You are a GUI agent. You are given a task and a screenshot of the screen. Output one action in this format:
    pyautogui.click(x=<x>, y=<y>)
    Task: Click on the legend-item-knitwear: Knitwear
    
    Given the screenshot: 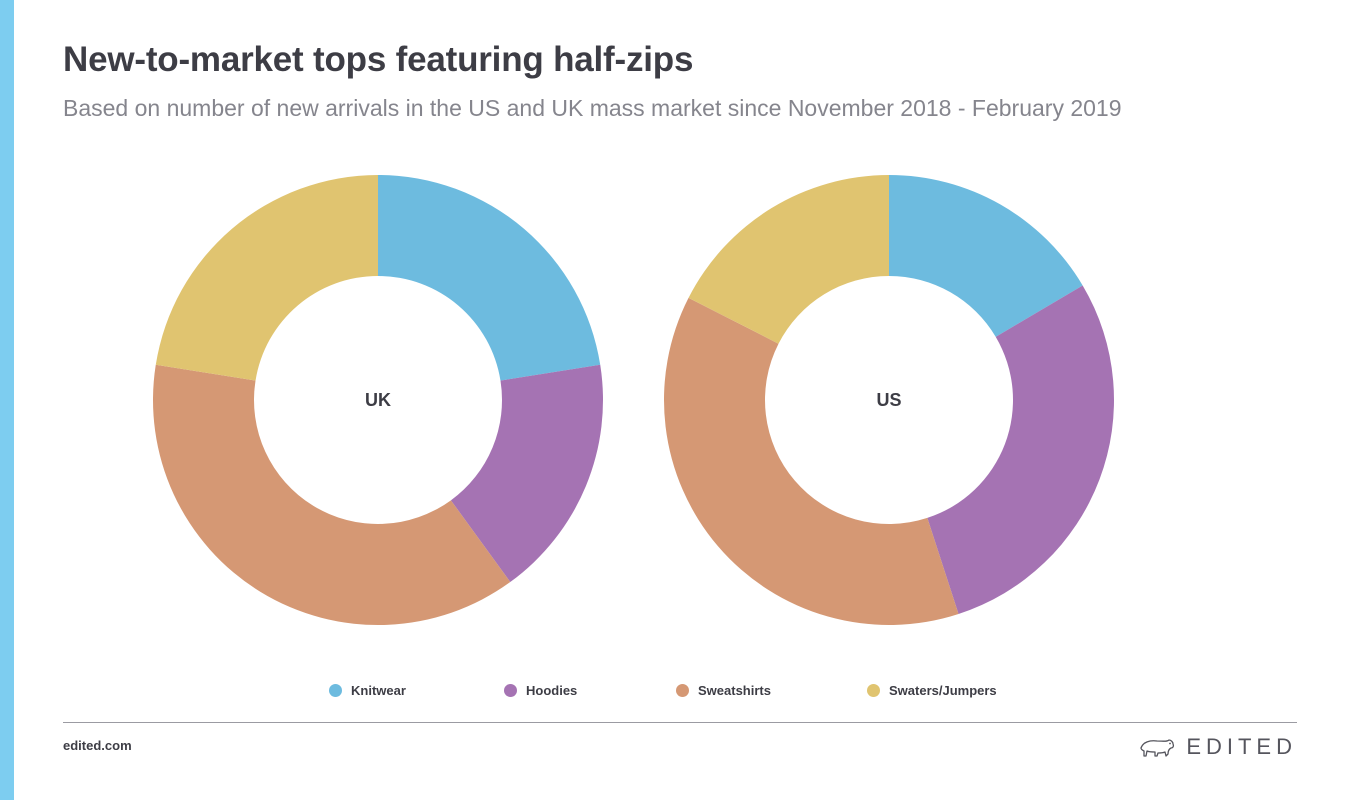 What is the action you would take?
    pyautogui.click(x=367, y=690)
    